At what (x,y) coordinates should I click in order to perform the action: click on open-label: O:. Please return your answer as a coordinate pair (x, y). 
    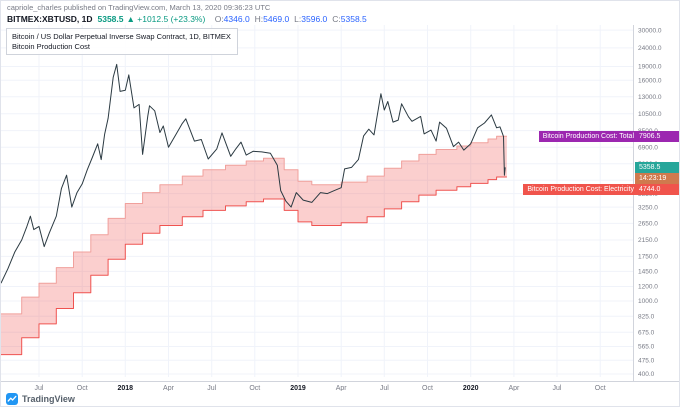
    Looking at the image, I should click on (219, 18).